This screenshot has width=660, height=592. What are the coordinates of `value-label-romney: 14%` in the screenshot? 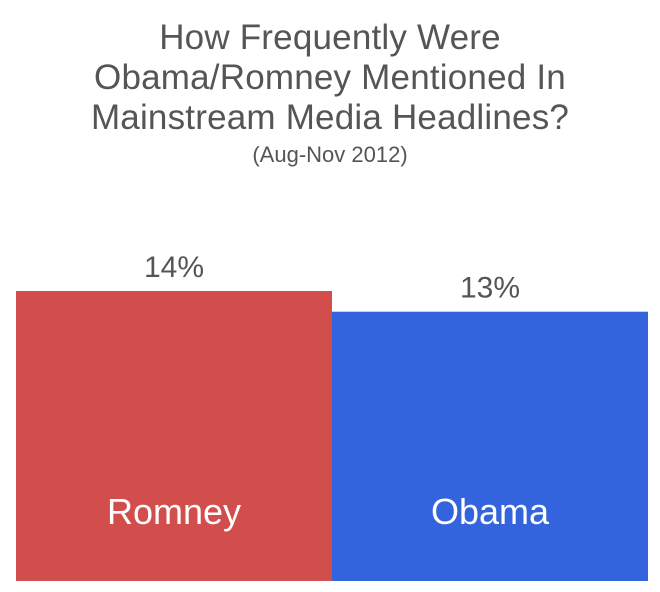 It's located at (174, 267).